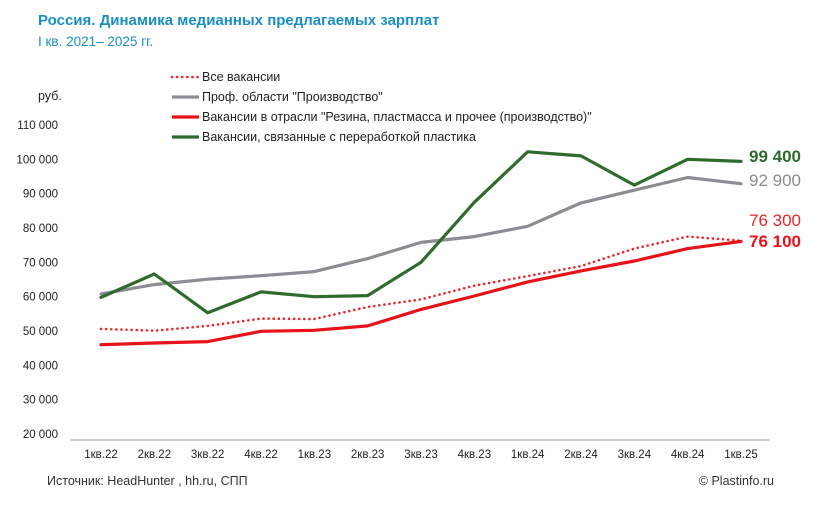 Image resolution: width=820 pixels, height=507 pixels. What do you see at coordinates (241, 77) in the screenshot?
I see `legend-label-1: Все вакансии` at bounding box center [241, 77].